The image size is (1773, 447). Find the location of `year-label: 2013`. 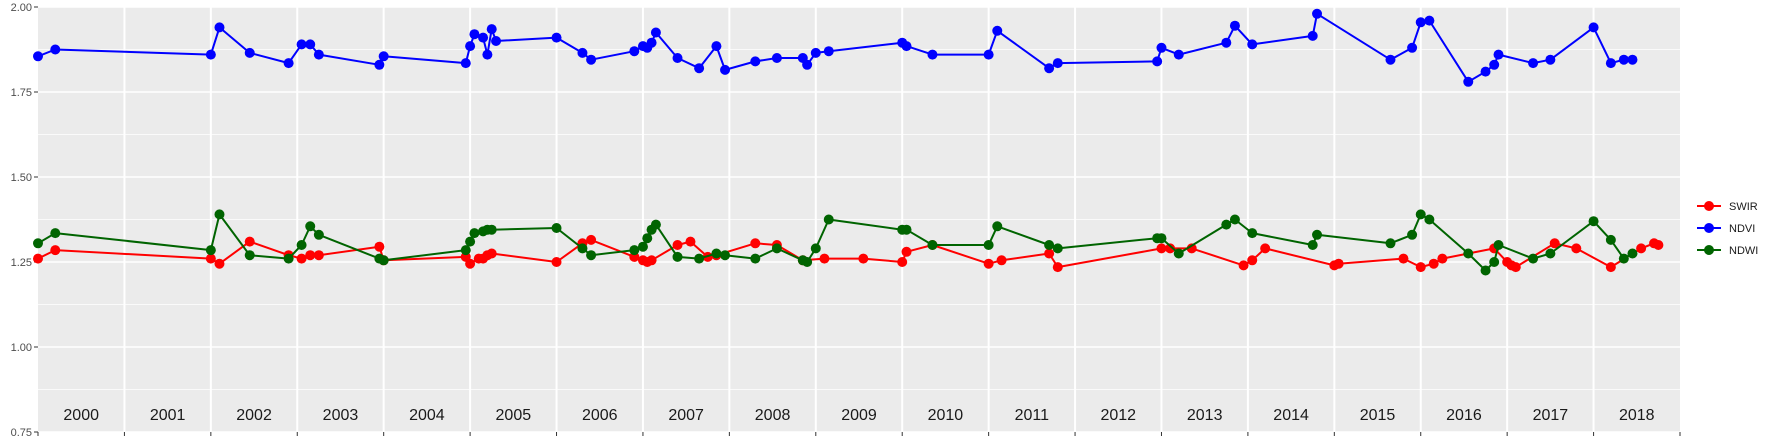

year-label: 2013 is located at coordinates (1205, 415).